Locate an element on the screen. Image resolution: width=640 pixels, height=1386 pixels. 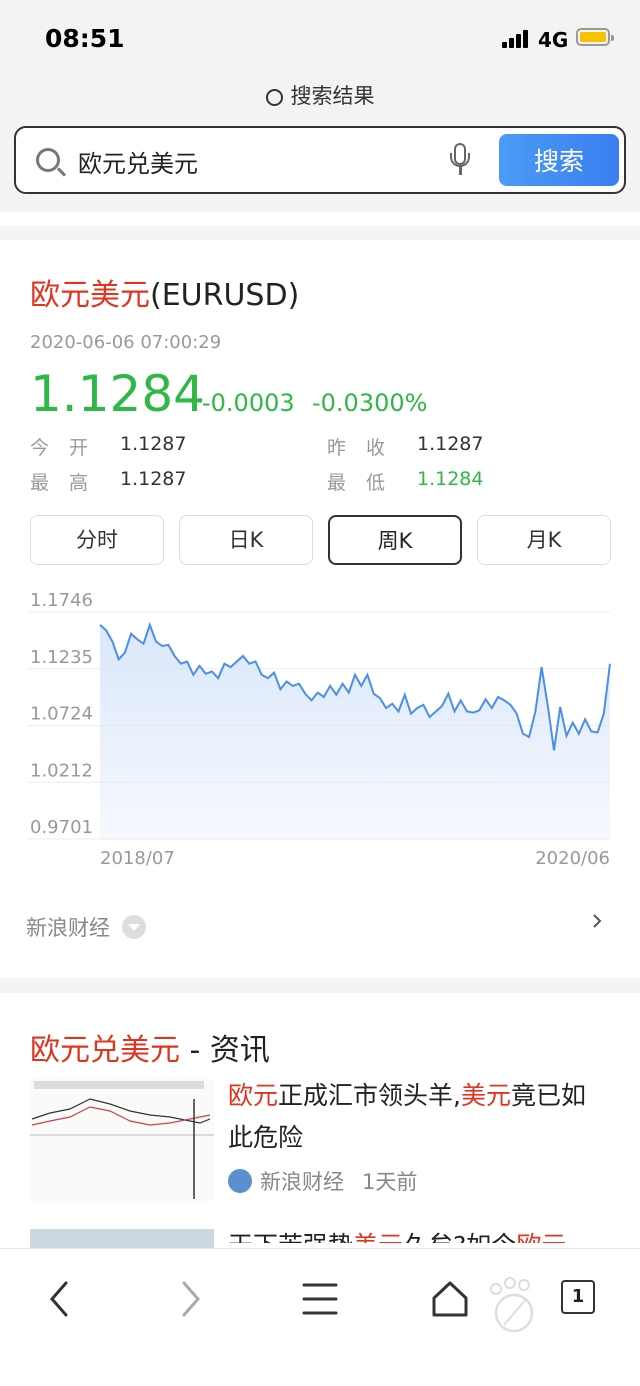
status-bar: 08:51 4G is located at coordinates (320, 40).